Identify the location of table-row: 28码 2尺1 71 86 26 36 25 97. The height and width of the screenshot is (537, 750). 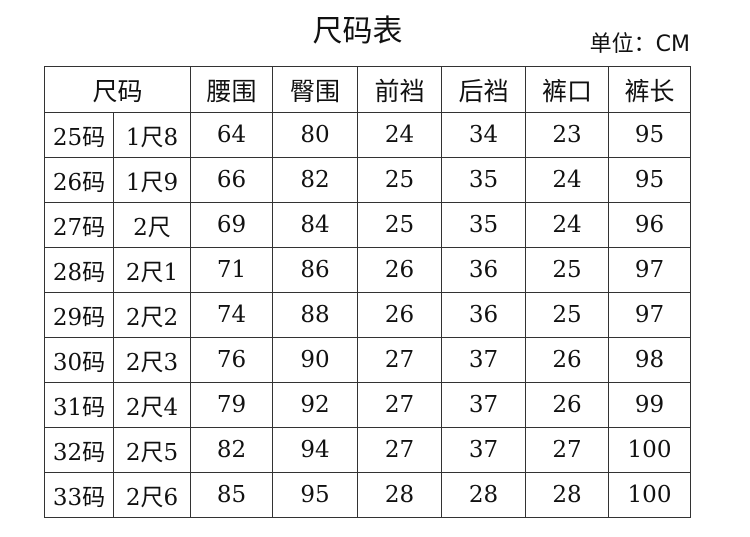
(367, 270).